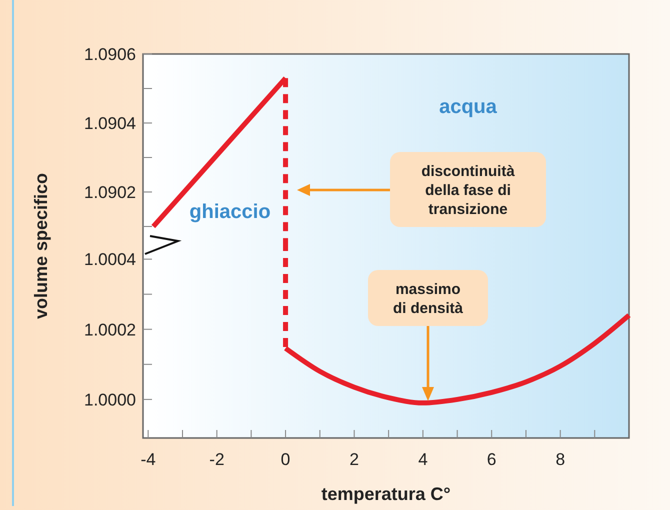 The height and width of the screenshot is (510, 670). I want to click on annotation: ghiaccio, so click(230, 212).